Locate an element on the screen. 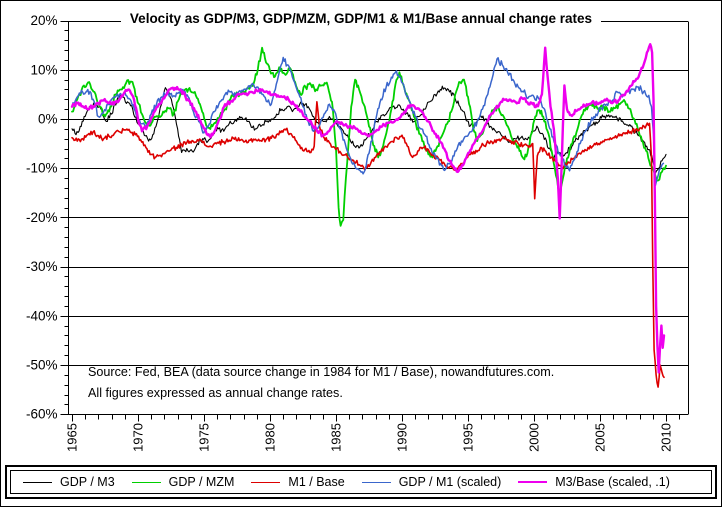 The height and width of the screenshot is (507, 722). legend-item: M3/Base (scaled, .1) is located at coordinates (594, 482).